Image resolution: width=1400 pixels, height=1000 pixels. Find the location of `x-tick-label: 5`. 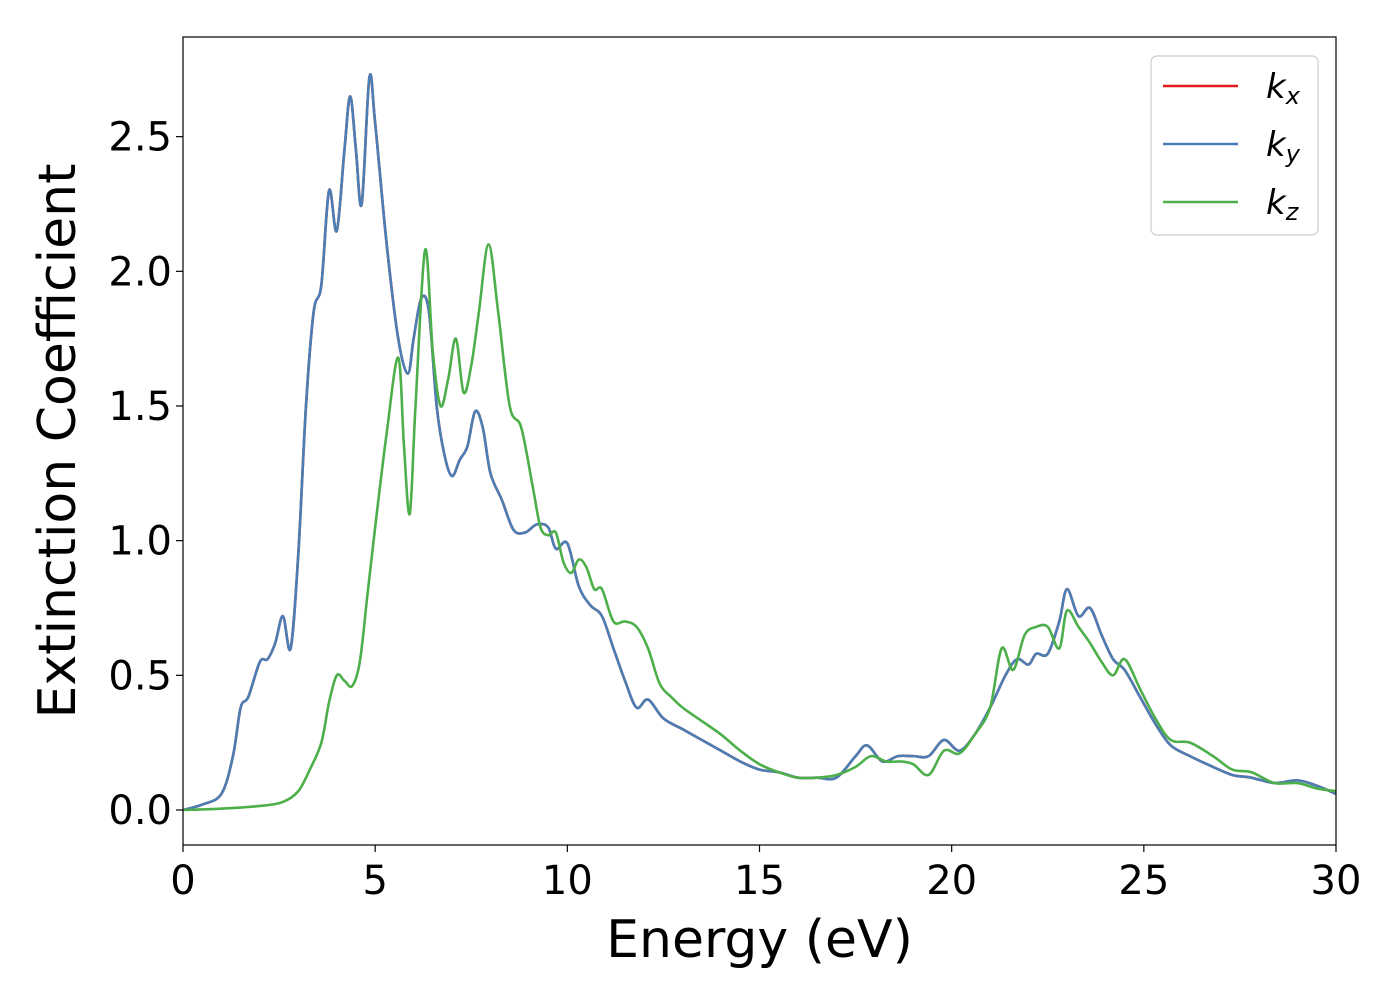

x-tick-label: 5 is located at coordinates (374, 881).